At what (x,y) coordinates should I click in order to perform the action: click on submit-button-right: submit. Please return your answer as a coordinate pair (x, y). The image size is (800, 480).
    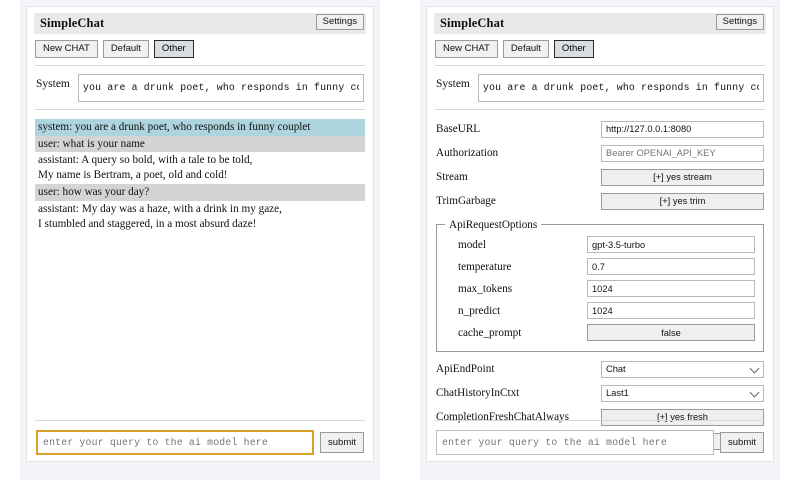
    Looking at the image, I should click on (742, 442).